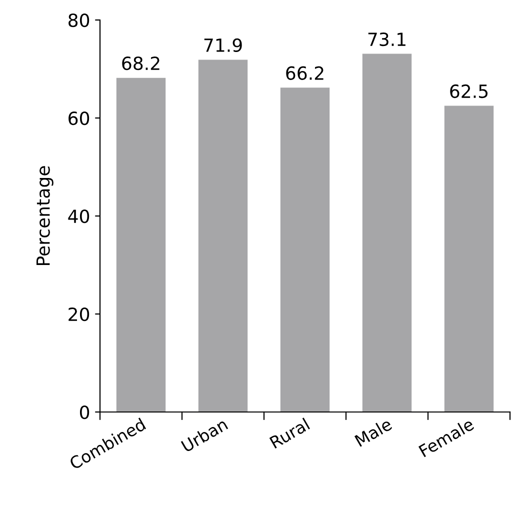 The height and width of the screenshot is (511, 524). Describe the element at coordinates (79, 314) in the screenshot. I see `y-tick-label: 20` at that location.